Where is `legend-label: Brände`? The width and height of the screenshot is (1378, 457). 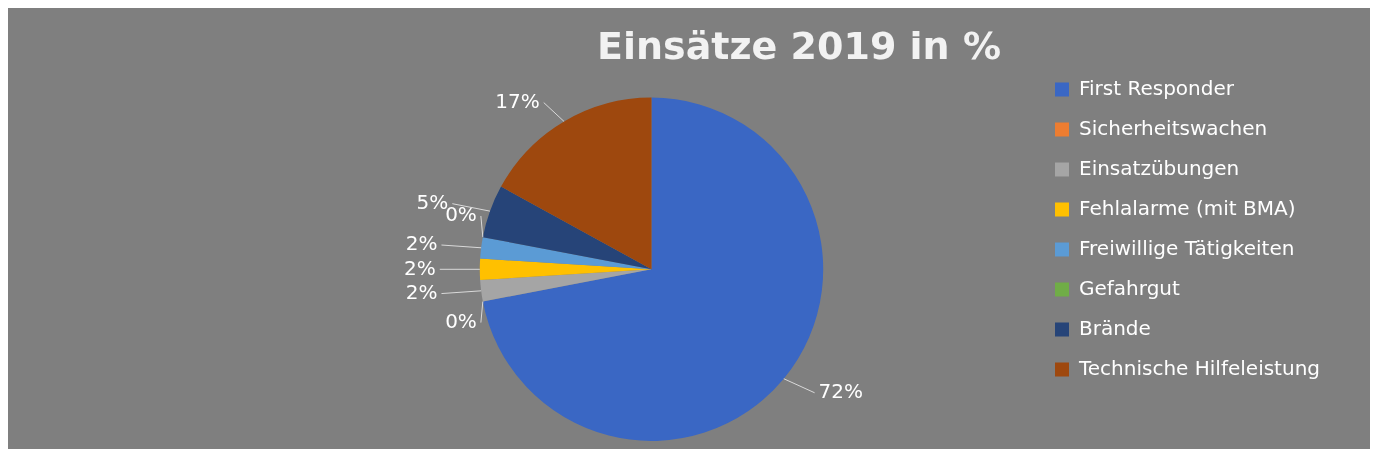 legend-label: Brände is located at coordinates (1114, 327).